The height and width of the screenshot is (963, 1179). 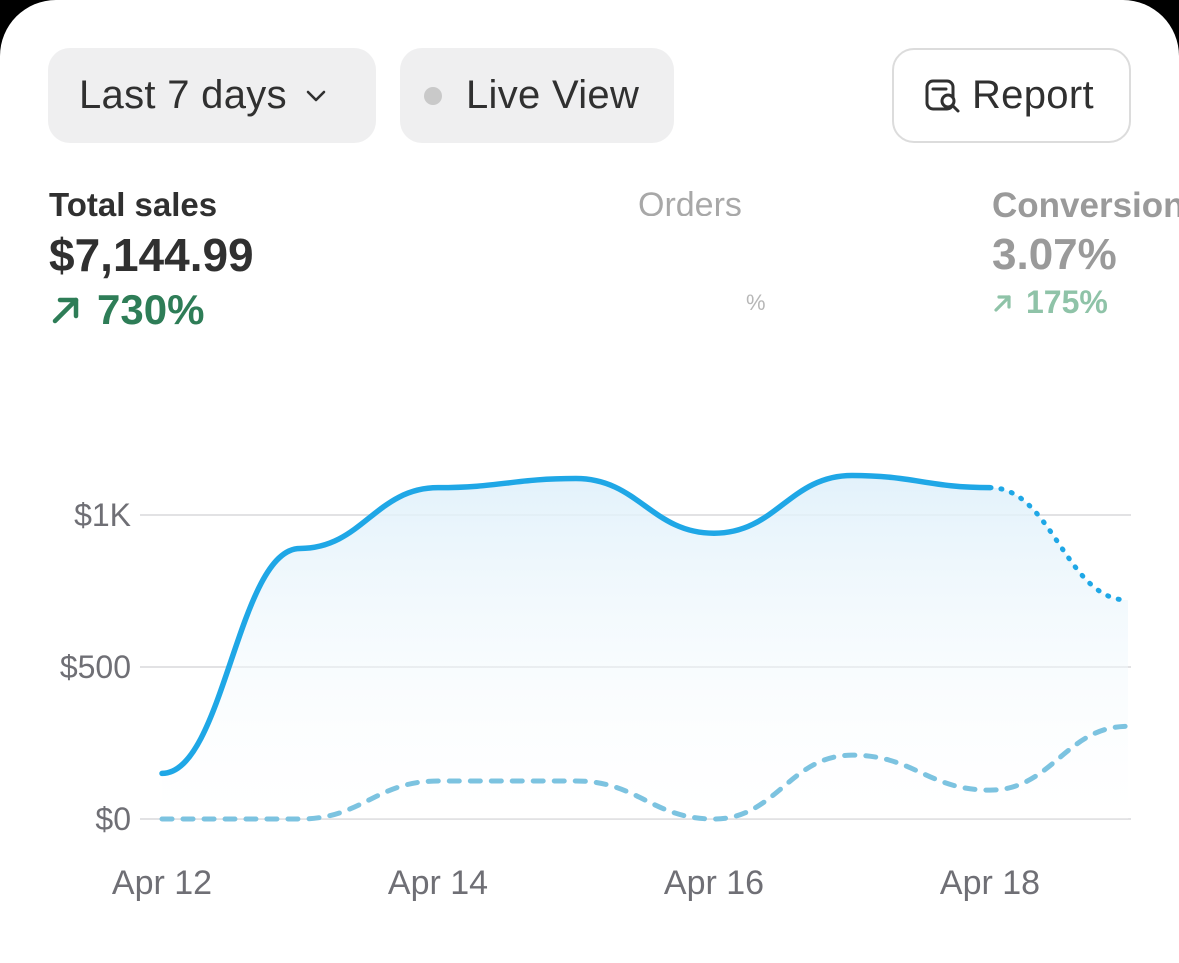 I want to click on date-range-button: Last 7 days, so click(x=212, y=95).